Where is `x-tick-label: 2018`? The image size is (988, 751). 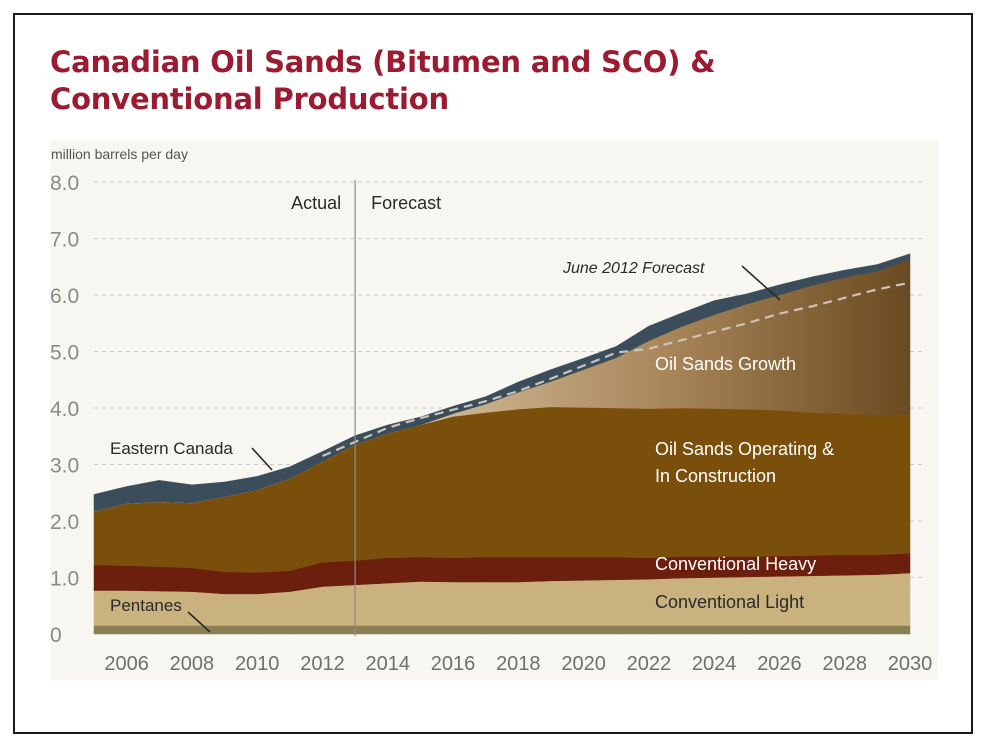
x-tick-label: 2018 is located at coordinates (518, 664).